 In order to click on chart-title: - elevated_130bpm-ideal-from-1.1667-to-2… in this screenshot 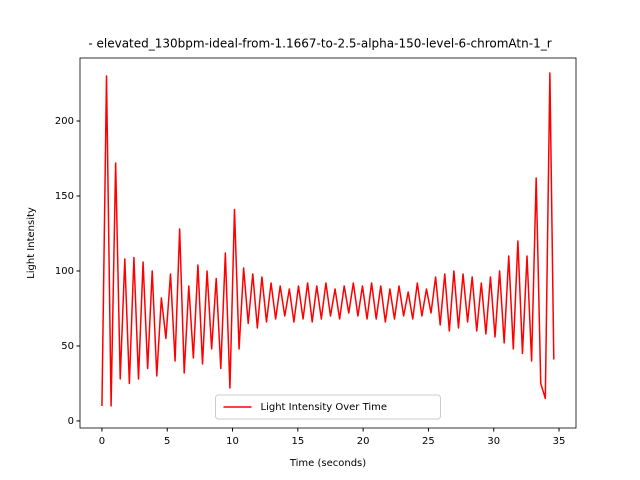, I will do `click(319, 44)`.